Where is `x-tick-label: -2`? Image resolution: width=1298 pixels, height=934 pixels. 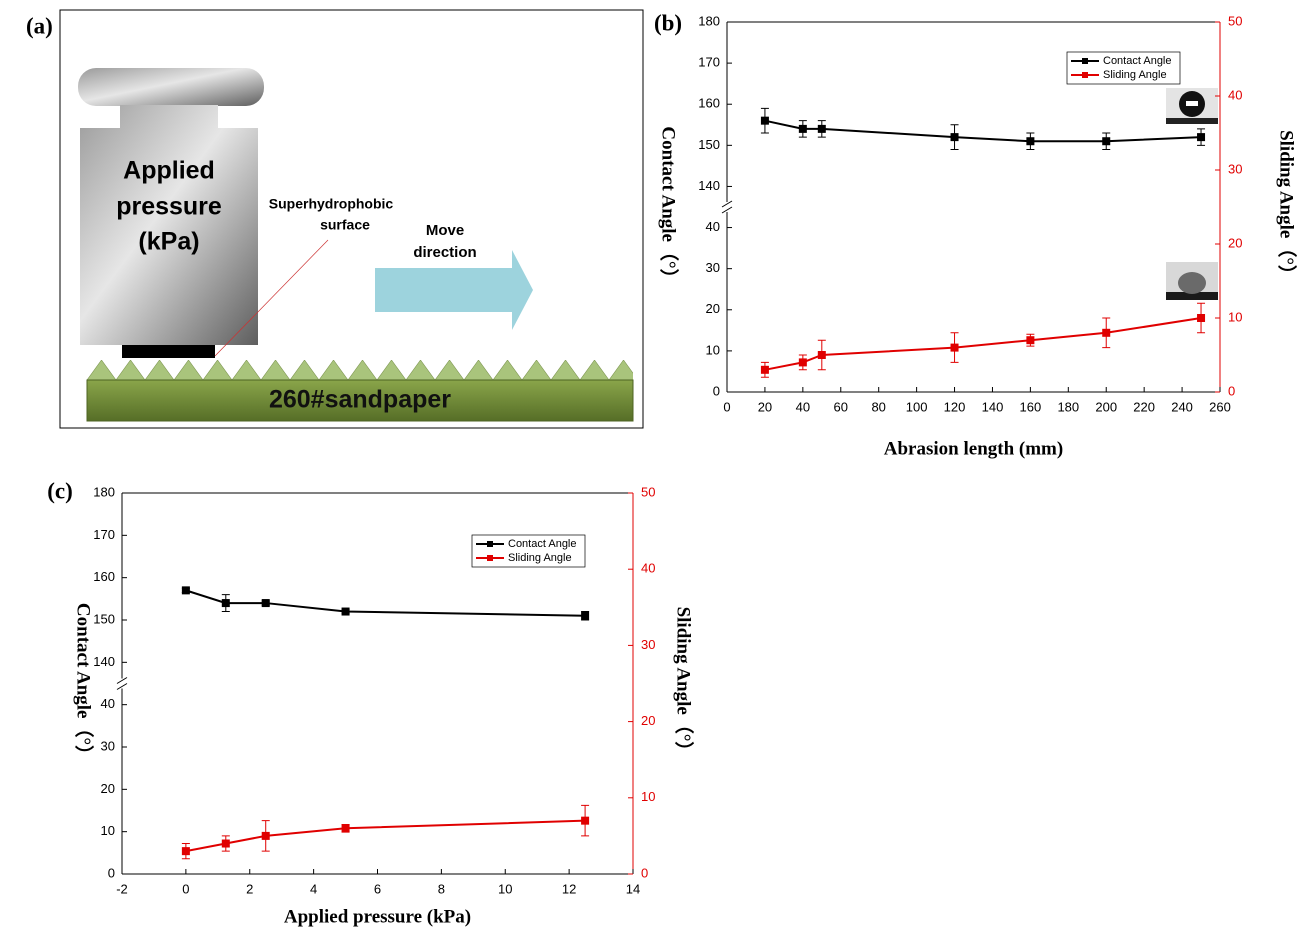
x-tick-label: -2 is located at coordinates (122, 888).